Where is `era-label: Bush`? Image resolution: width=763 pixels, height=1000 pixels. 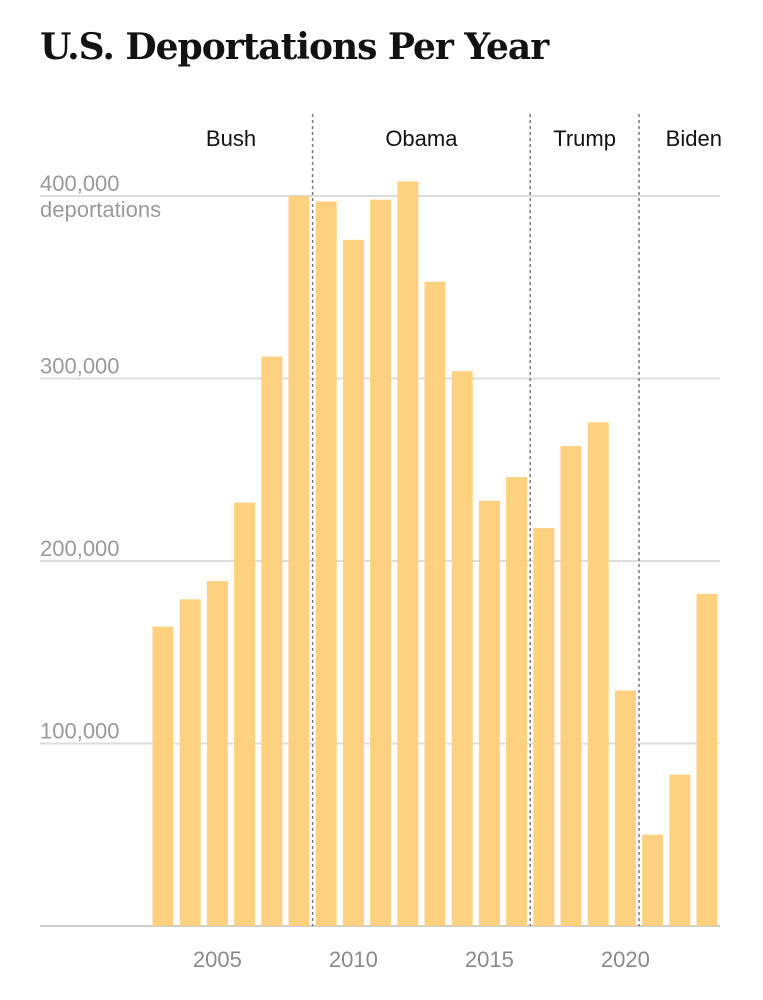
era-label: Bush is located at coordinates (231, 138).